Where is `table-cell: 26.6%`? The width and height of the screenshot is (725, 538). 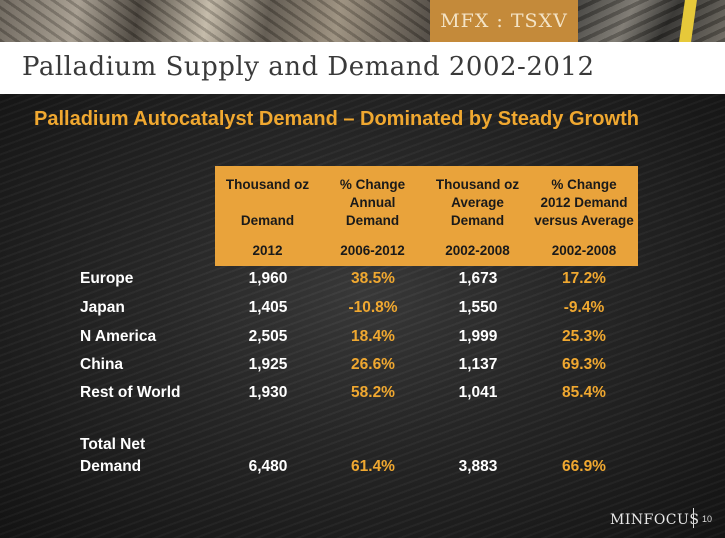
table-cell: 26.6% is located at coordinates (373, 364).